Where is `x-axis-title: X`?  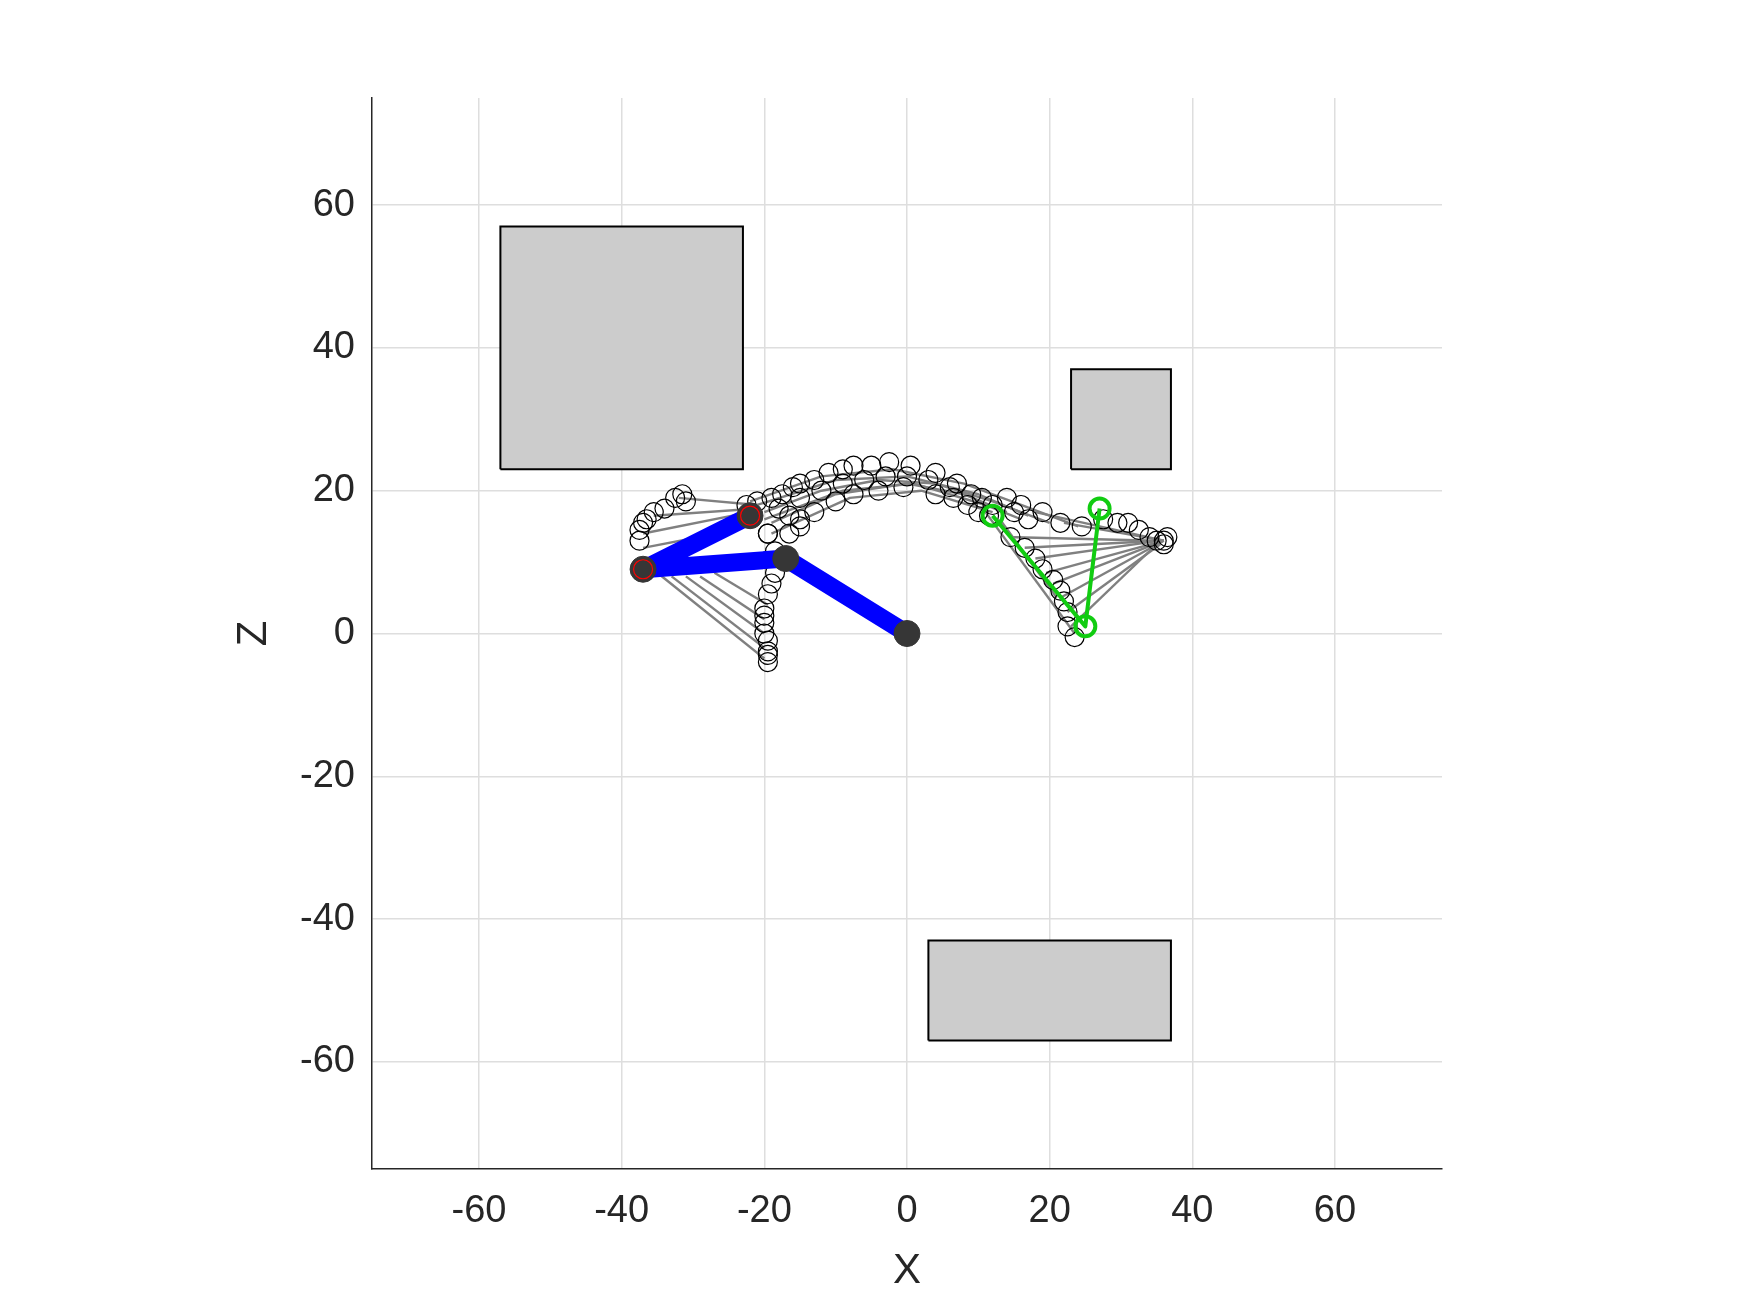
x-axis-title: X is located at coordinates (907, 1269).